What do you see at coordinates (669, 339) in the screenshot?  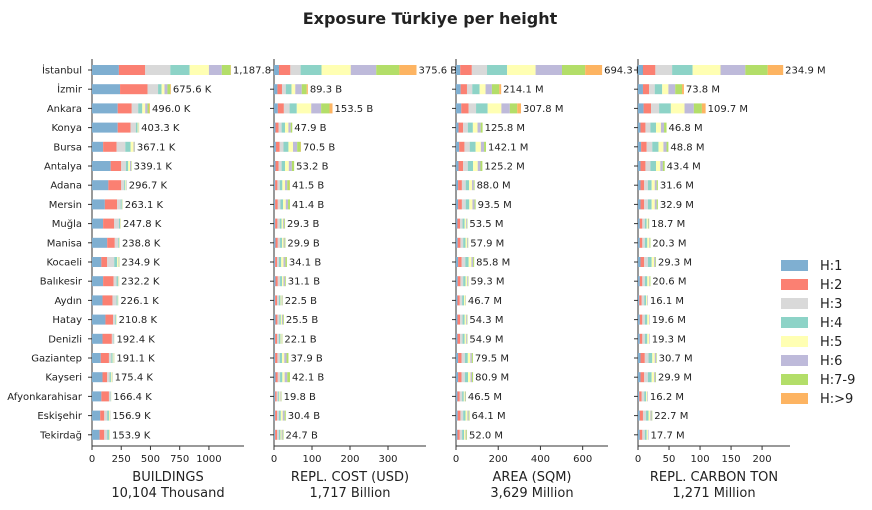 I see `value-label: 19.3 M` at bounding box center [669, 339].